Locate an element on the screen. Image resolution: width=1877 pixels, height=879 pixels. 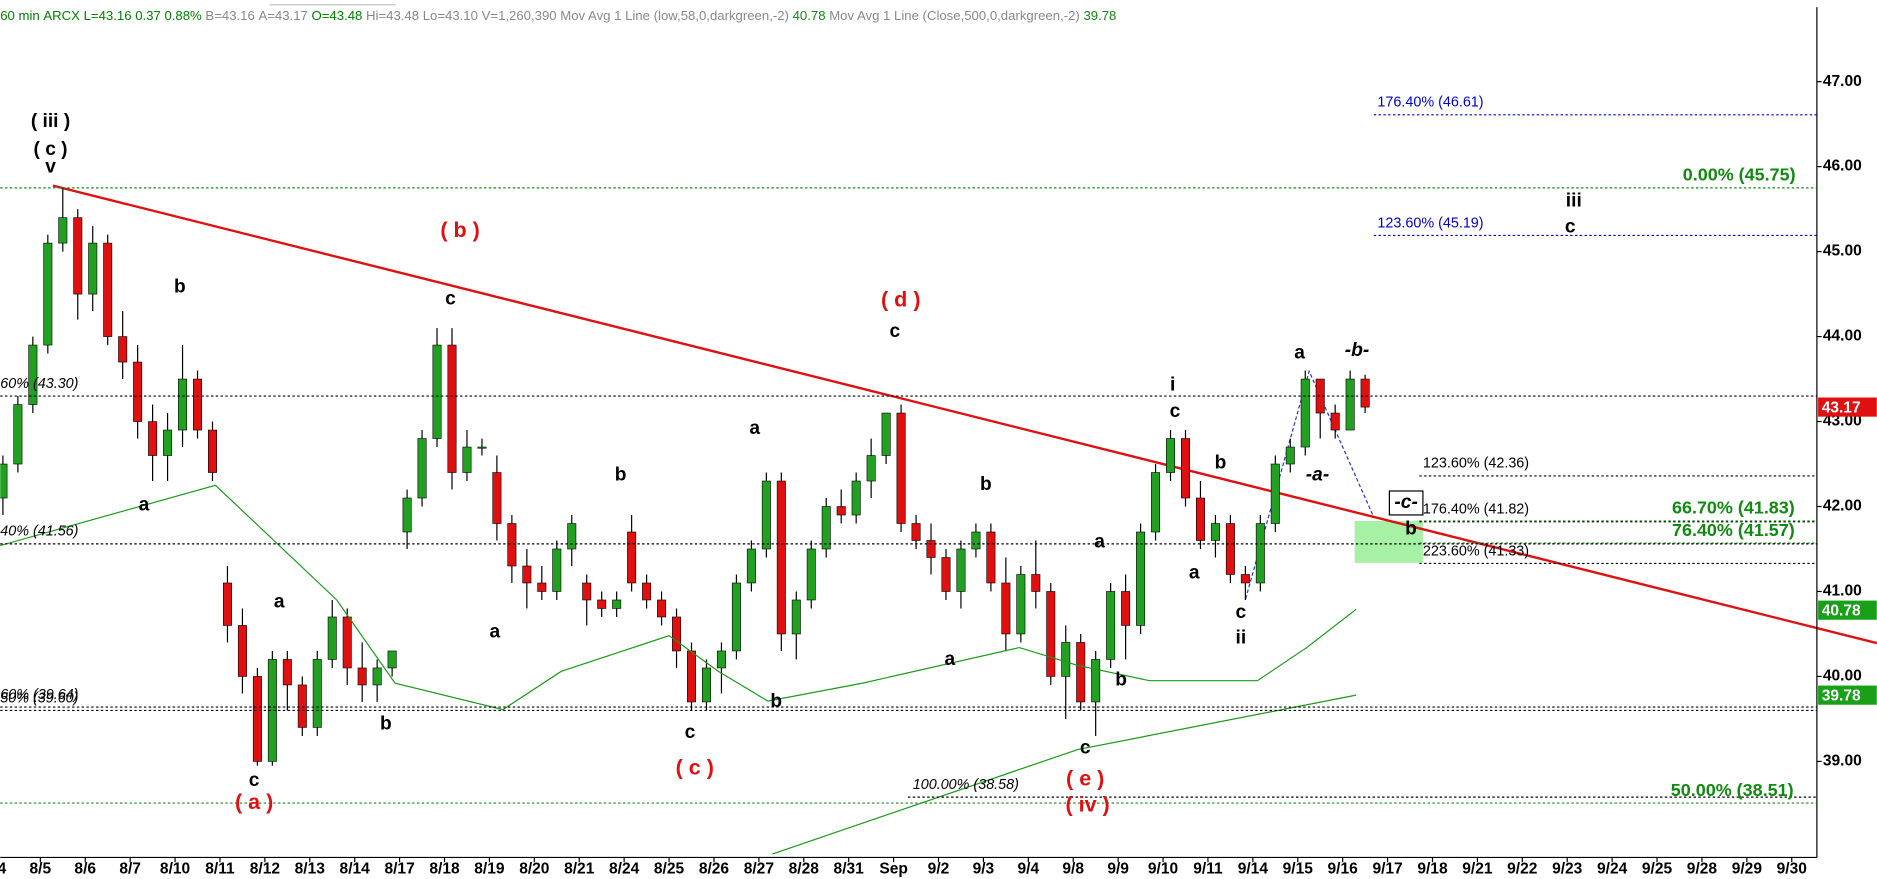
x-tick-label: 8/10 is located at coordinates (175, 869).